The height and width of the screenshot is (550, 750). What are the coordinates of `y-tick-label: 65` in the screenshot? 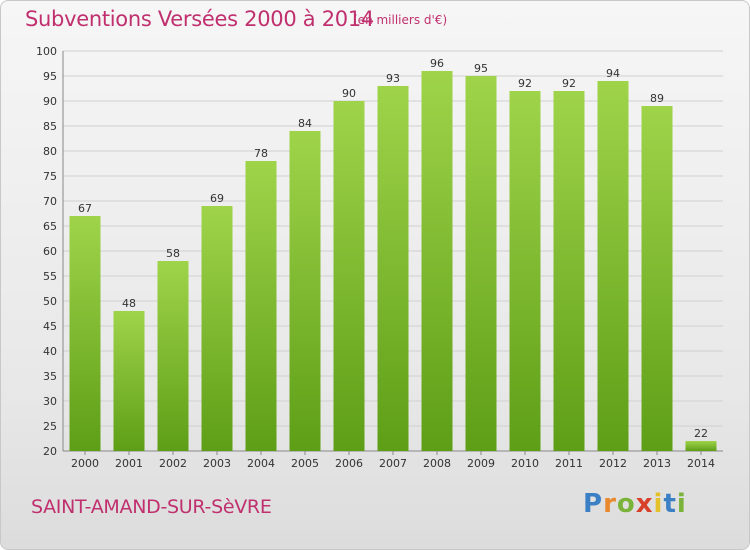 It's located at (50, 226).